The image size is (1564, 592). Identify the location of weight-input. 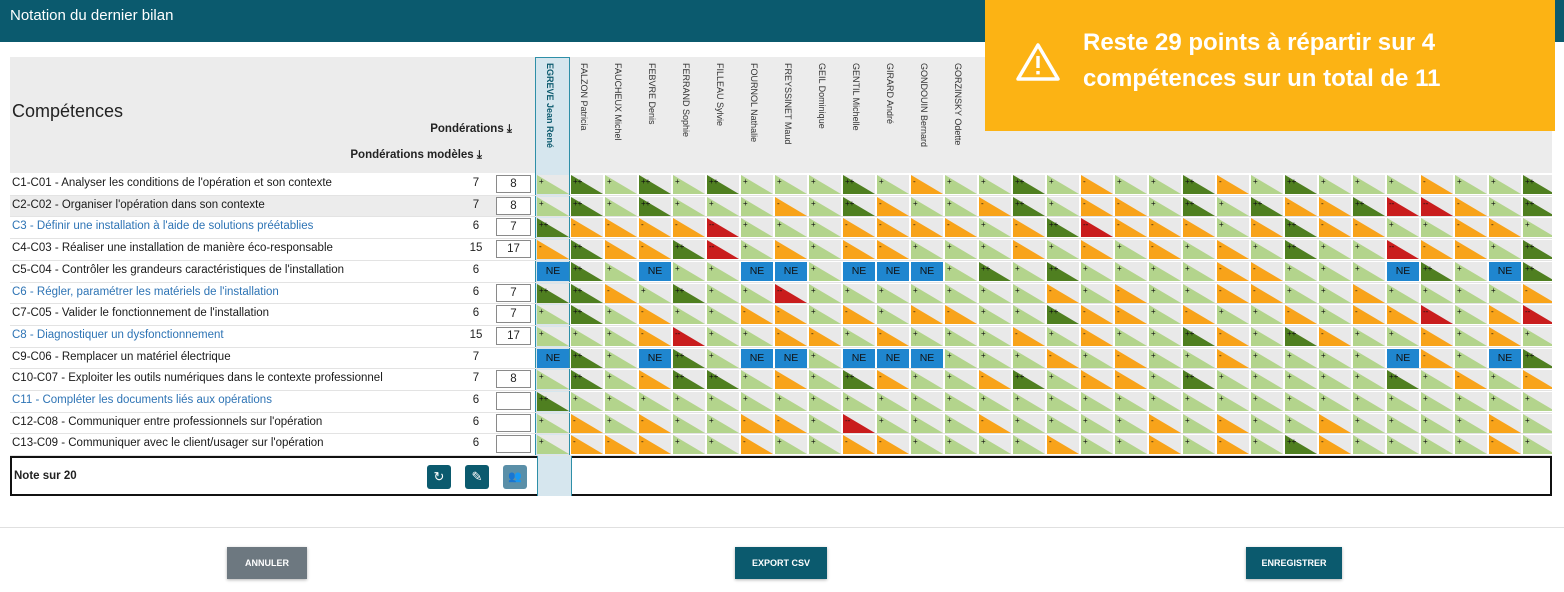
(513, 444).